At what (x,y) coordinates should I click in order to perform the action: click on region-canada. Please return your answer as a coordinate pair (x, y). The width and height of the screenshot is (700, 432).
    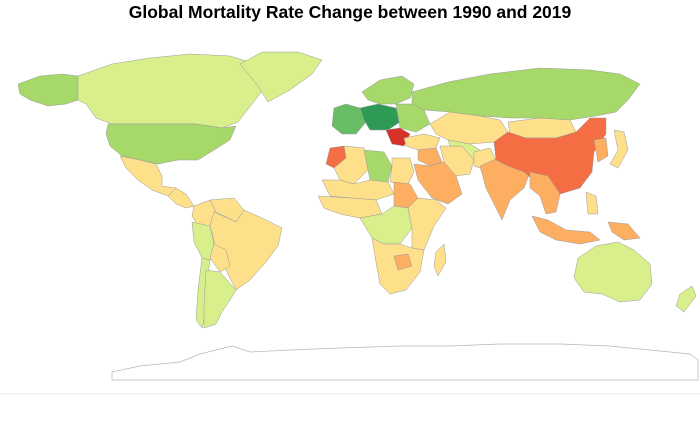
    Looking at the image, I should click on (172, 91).